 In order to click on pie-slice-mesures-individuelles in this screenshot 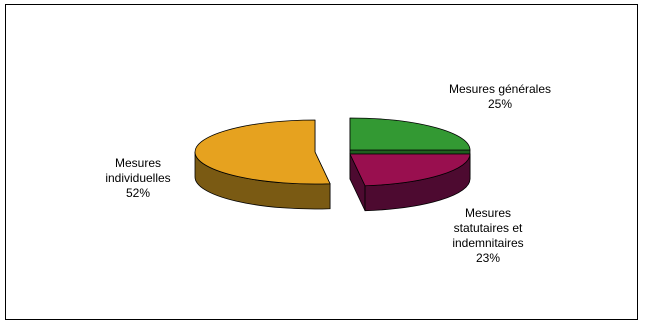, I will do `click(262, 152)`.